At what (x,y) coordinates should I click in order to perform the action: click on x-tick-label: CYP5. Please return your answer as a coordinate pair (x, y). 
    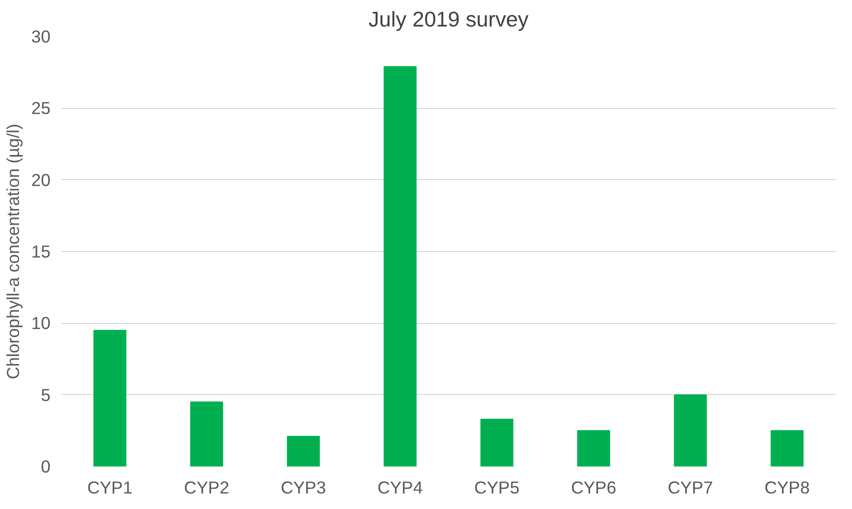
    Looking at the image, I should click on (497, 488).